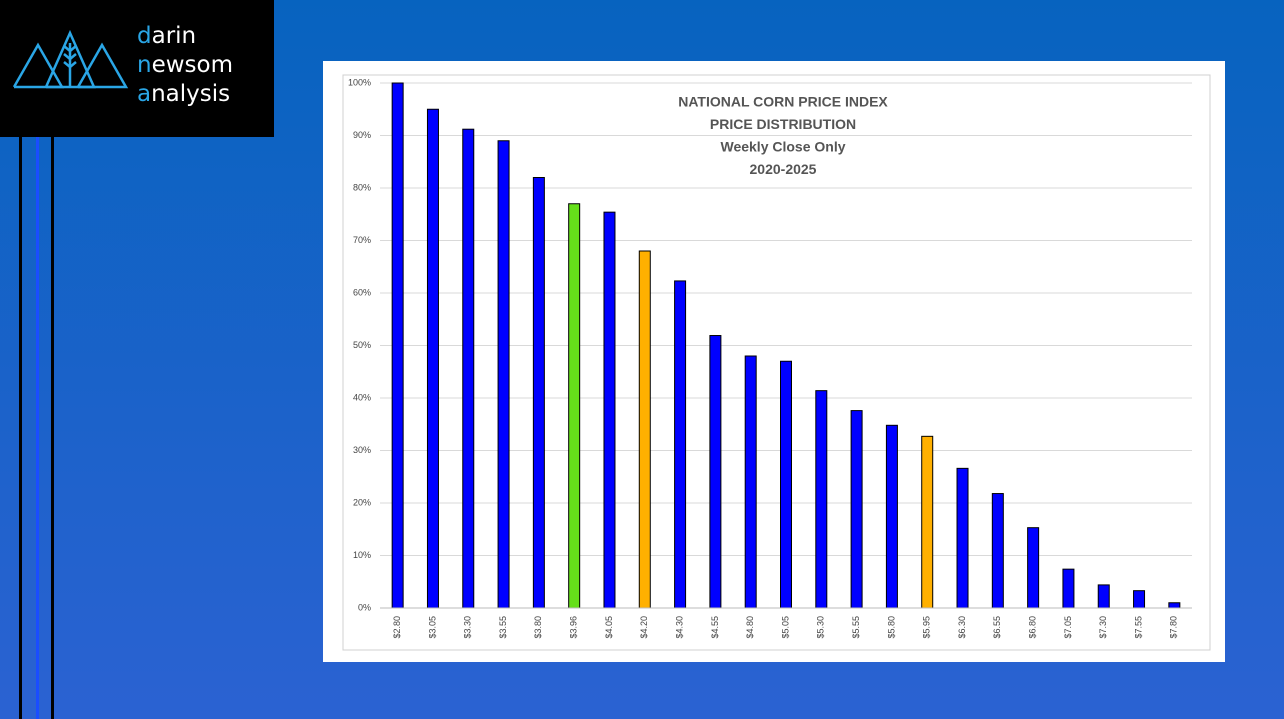  I want to click on y-tick-label: 30%, so click(362, 450).